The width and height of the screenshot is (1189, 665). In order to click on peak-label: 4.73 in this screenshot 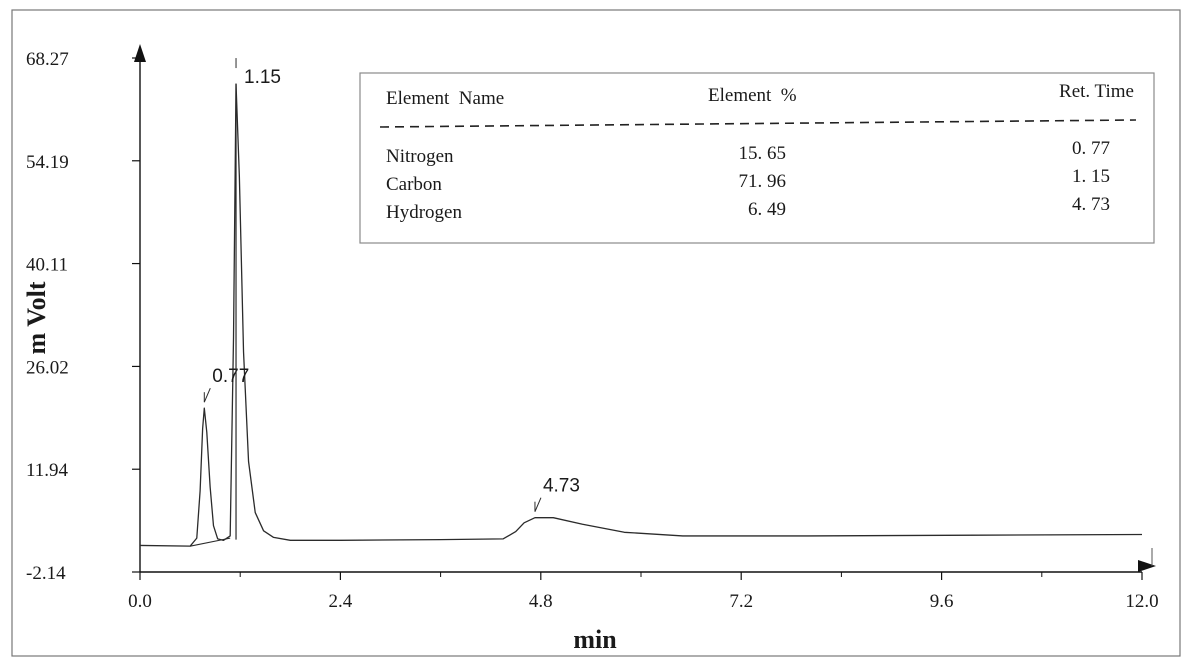, I will do `click(561, 486)`.